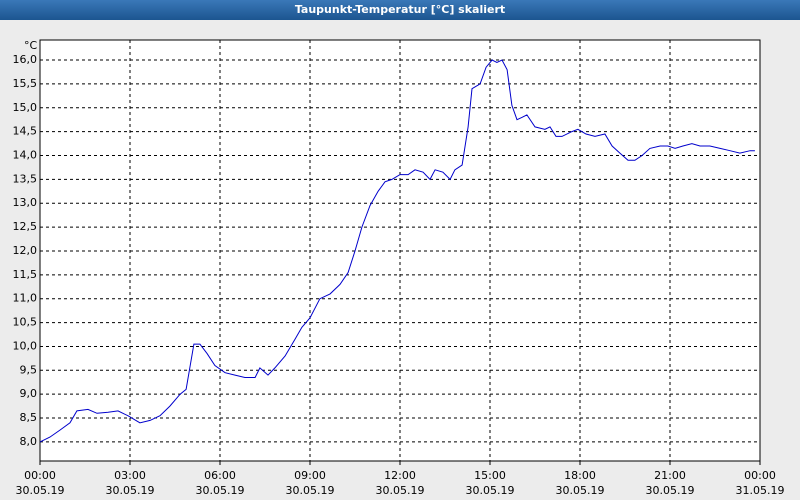 The height and width of the screenshot is (500, 800). What do you see at coordinates (31, 45) in the screenshot?
I see `y-unit: °C` at bounding box center [31, 45].